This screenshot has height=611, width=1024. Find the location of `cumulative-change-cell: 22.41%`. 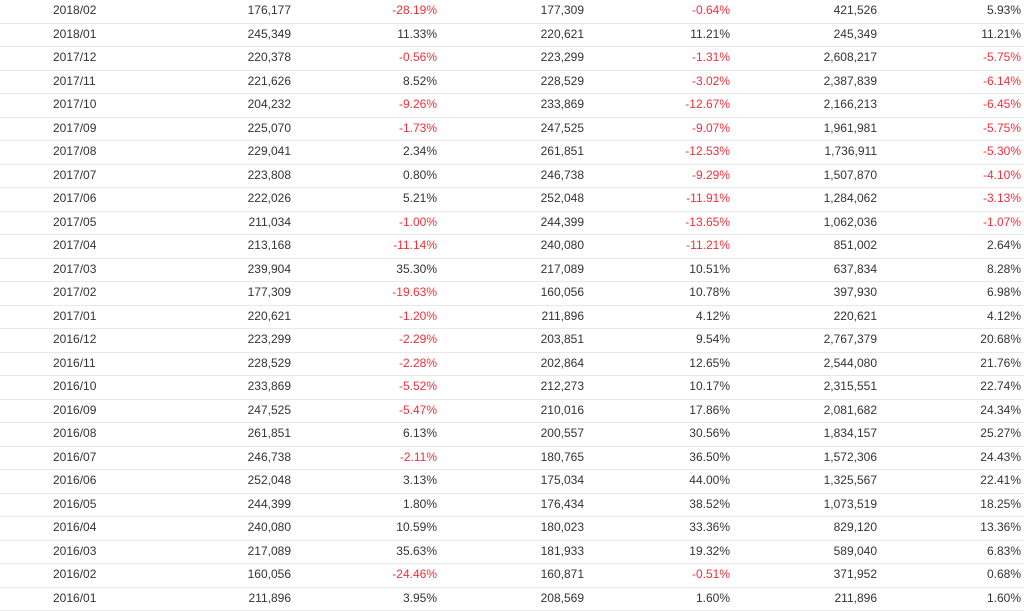

cumulative-change-cell: 22.41% is located at coordinates (1000, 481).